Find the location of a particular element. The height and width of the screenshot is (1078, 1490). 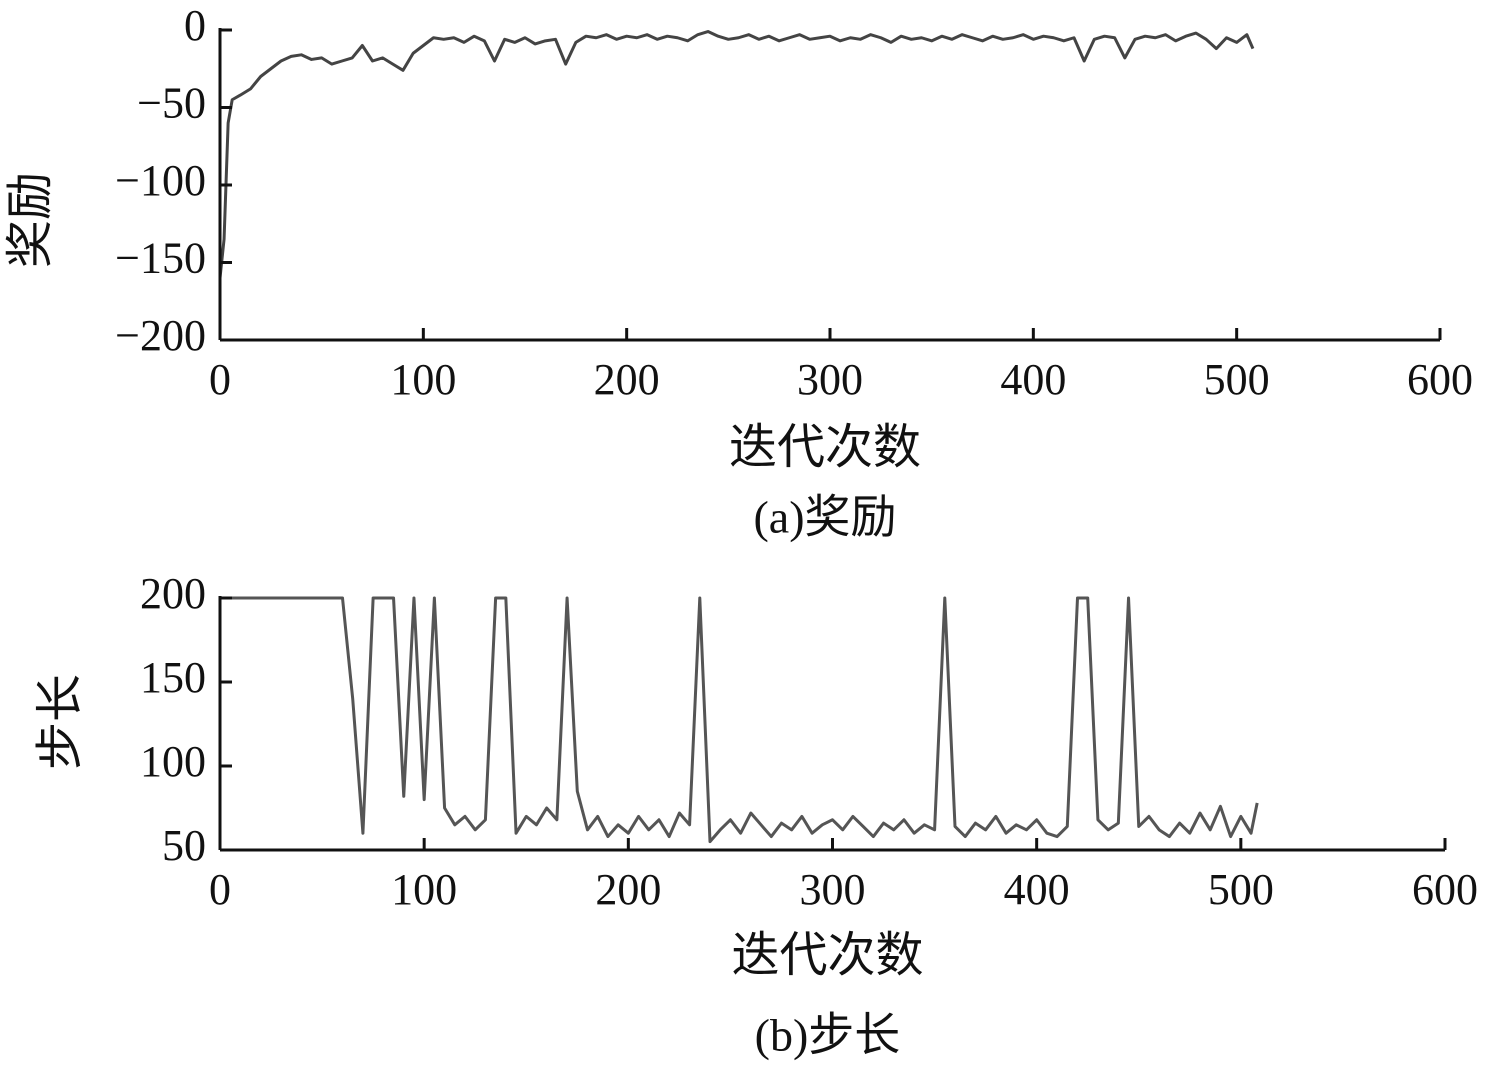

y-tick-label: 150 is located at coordinates (173, 677).